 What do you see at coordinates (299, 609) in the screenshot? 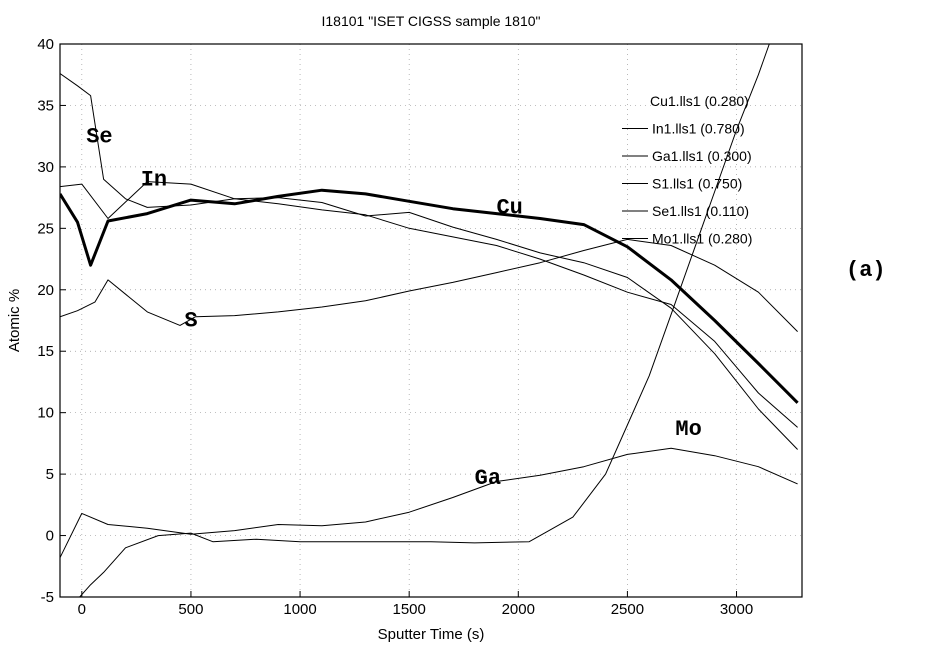
I see `x-tick-label: 1000` at bounding box center [299, 609].